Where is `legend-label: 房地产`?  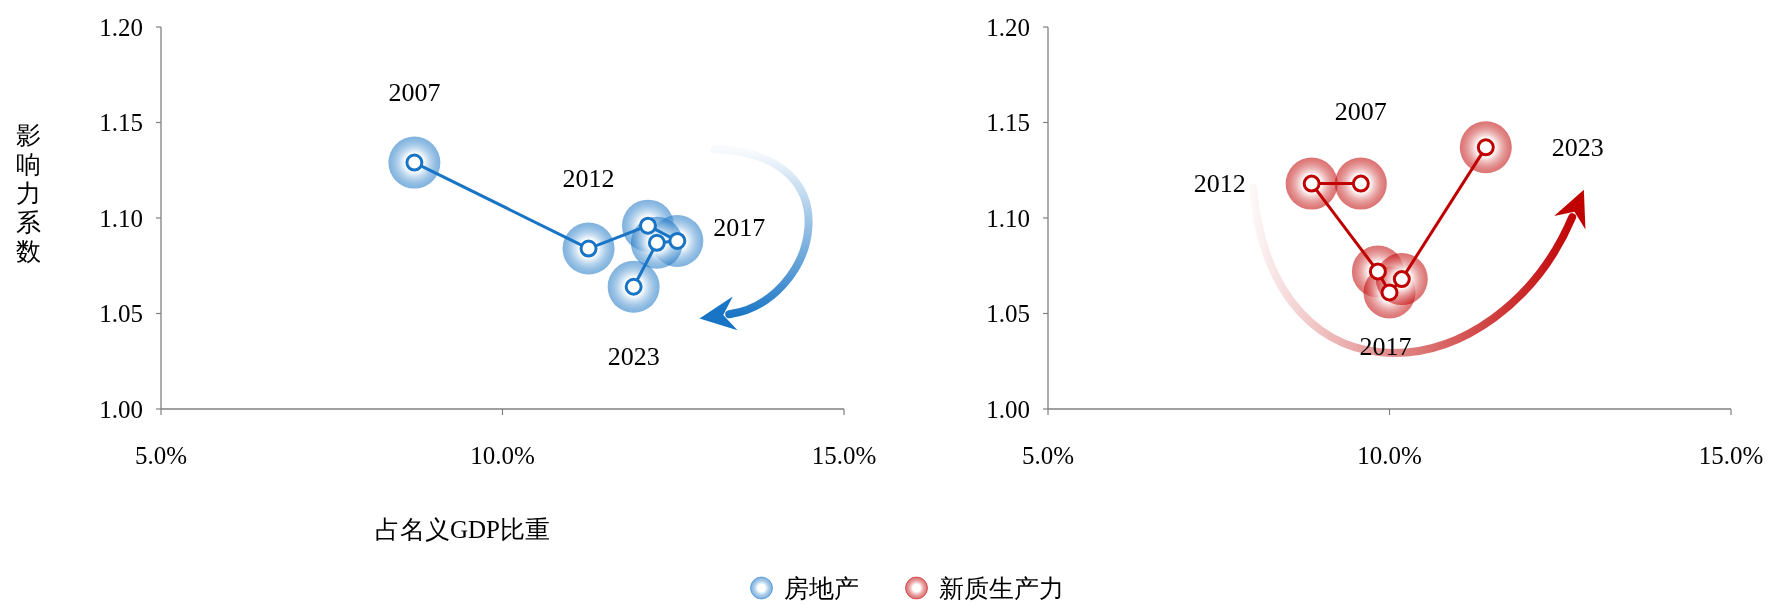
legend-label: 房地产 is located at coordinates (821, 588).